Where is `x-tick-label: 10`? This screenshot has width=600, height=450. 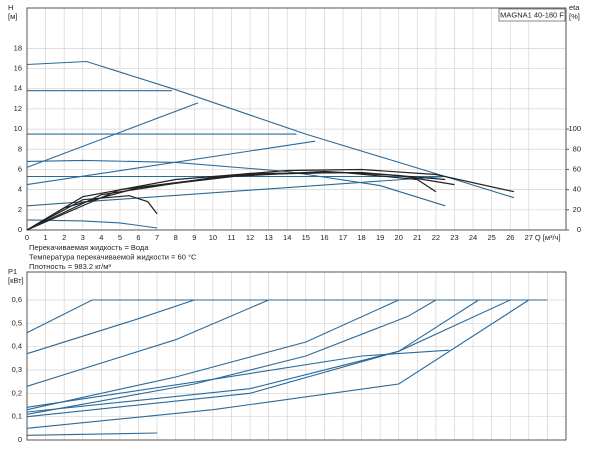 x-tick-label: 10 is located at coordinates (213, 237).